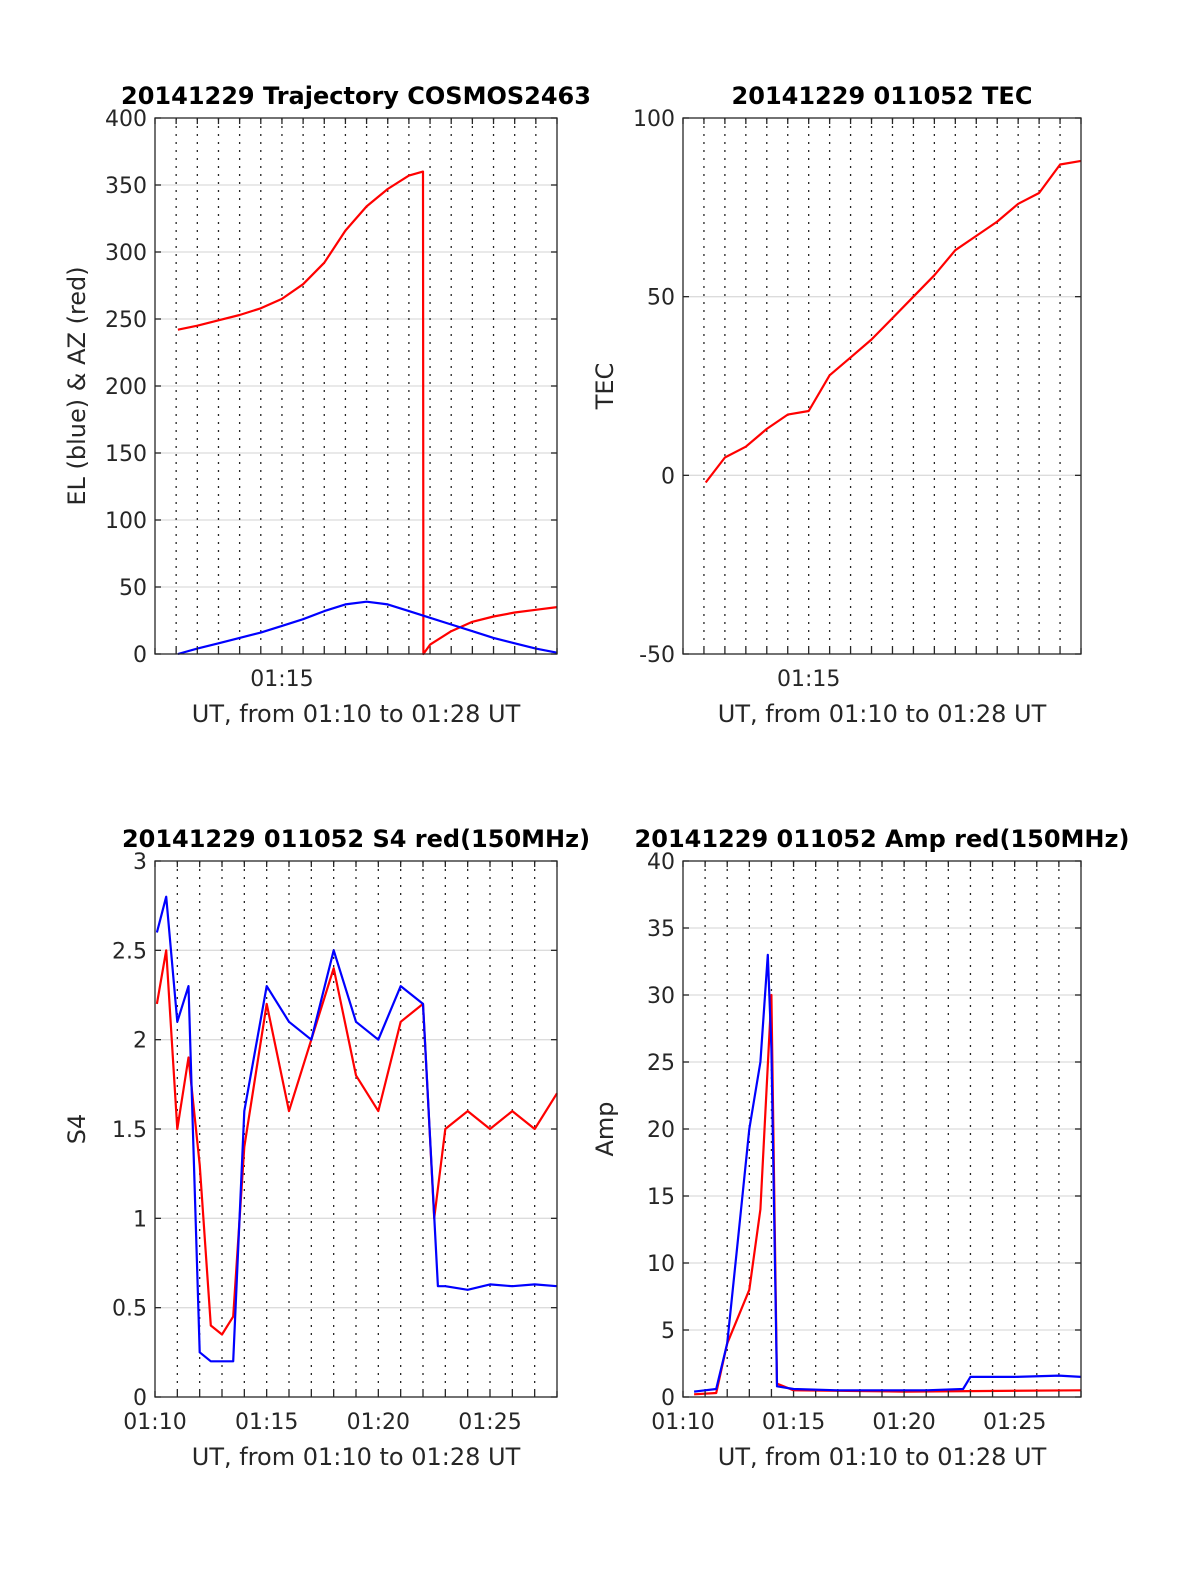  What do you see at coordinates (126, 186) in the screenshot?
I see `y-tick-label: 350` at bounding box center [126, 186].